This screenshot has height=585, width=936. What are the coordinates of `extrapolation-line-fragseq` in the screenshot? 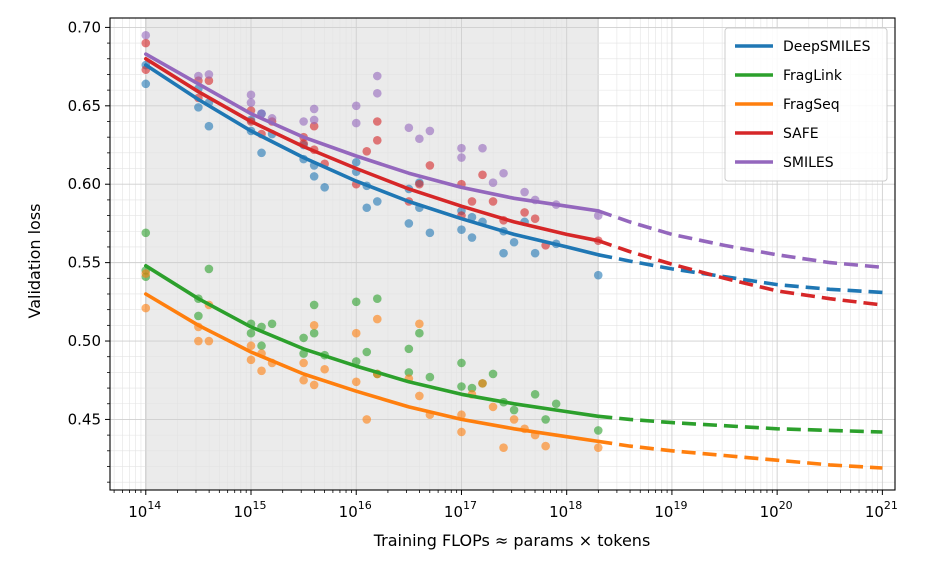 It's located at (740, 454).